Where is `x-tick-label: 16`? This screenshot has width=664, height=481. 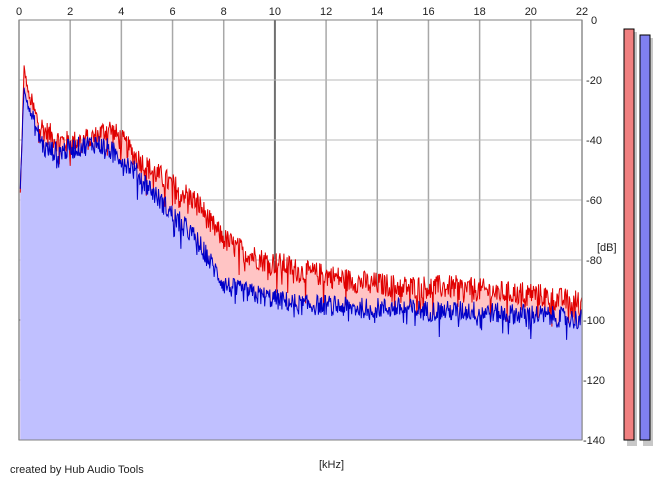 x-tick-label: 16 is located at coordinates (428, 12).